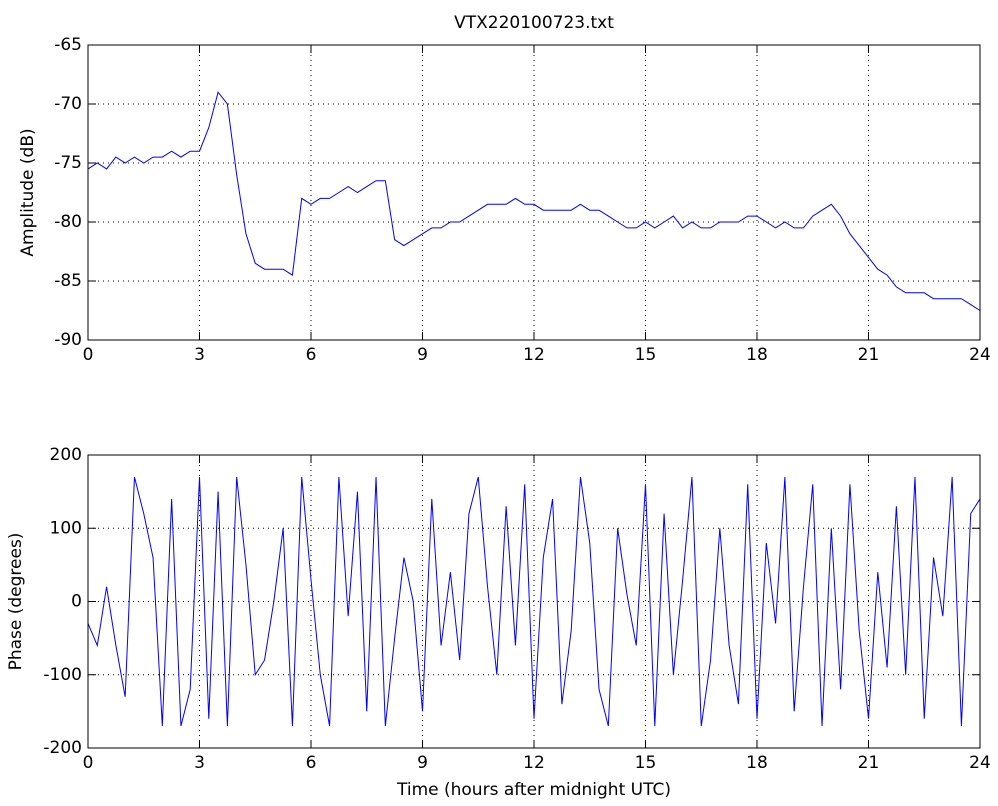  I want to click on y-tick-label: 0, so click(76, 602).